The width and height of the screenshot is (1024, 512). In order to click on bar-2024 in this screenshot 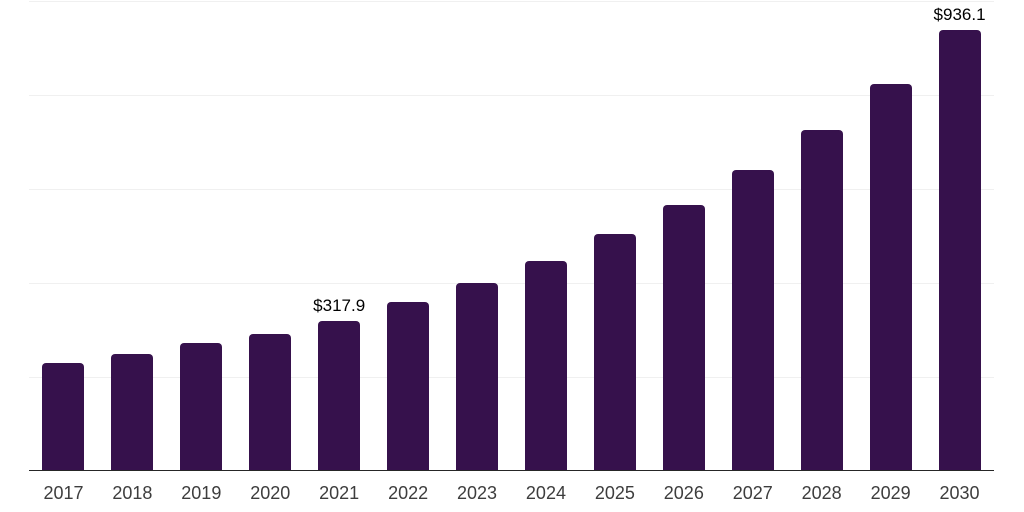, I will do `click(545, 365)`.